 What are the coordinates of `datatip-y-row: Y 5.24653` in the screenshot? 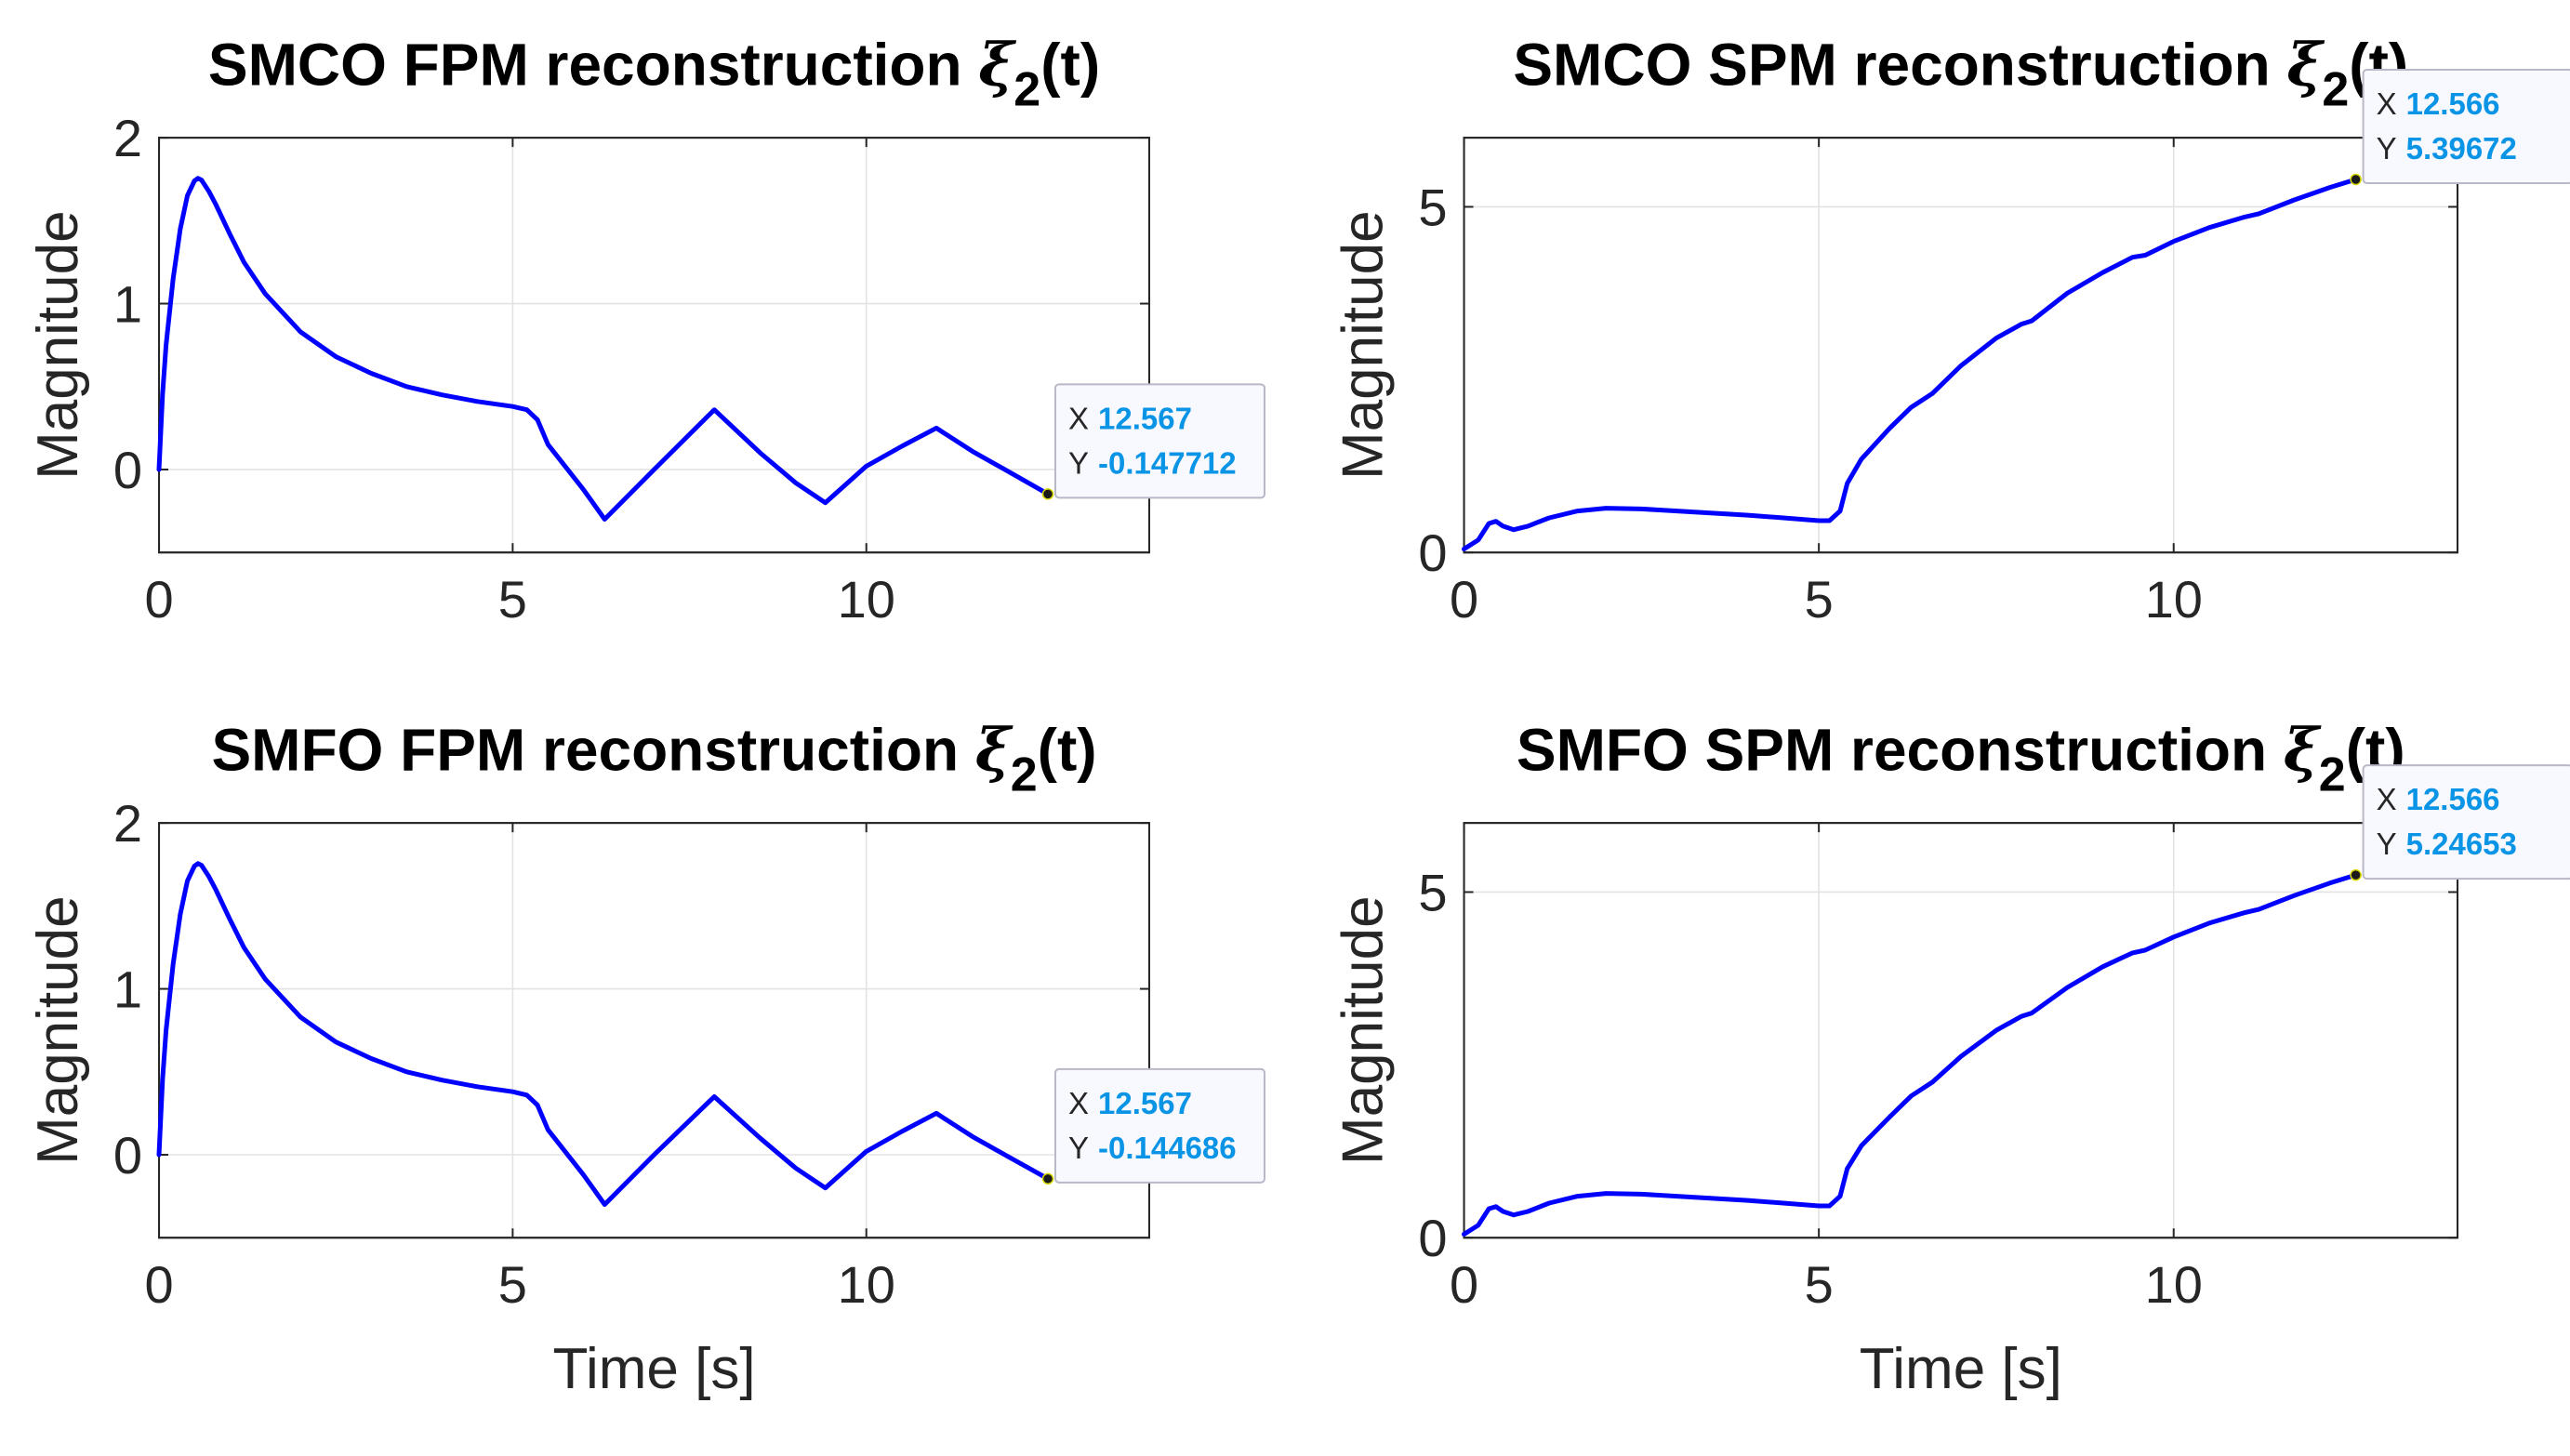 It's located at (2447, 844).